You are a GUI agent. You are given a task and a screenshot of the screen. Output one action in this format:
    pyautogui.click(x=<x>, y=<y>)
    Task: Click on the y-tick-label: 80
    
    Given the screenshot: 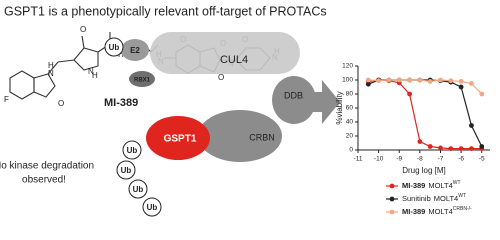 What is the action you would take?
    pyautogui.click(x=350, y=94)
    